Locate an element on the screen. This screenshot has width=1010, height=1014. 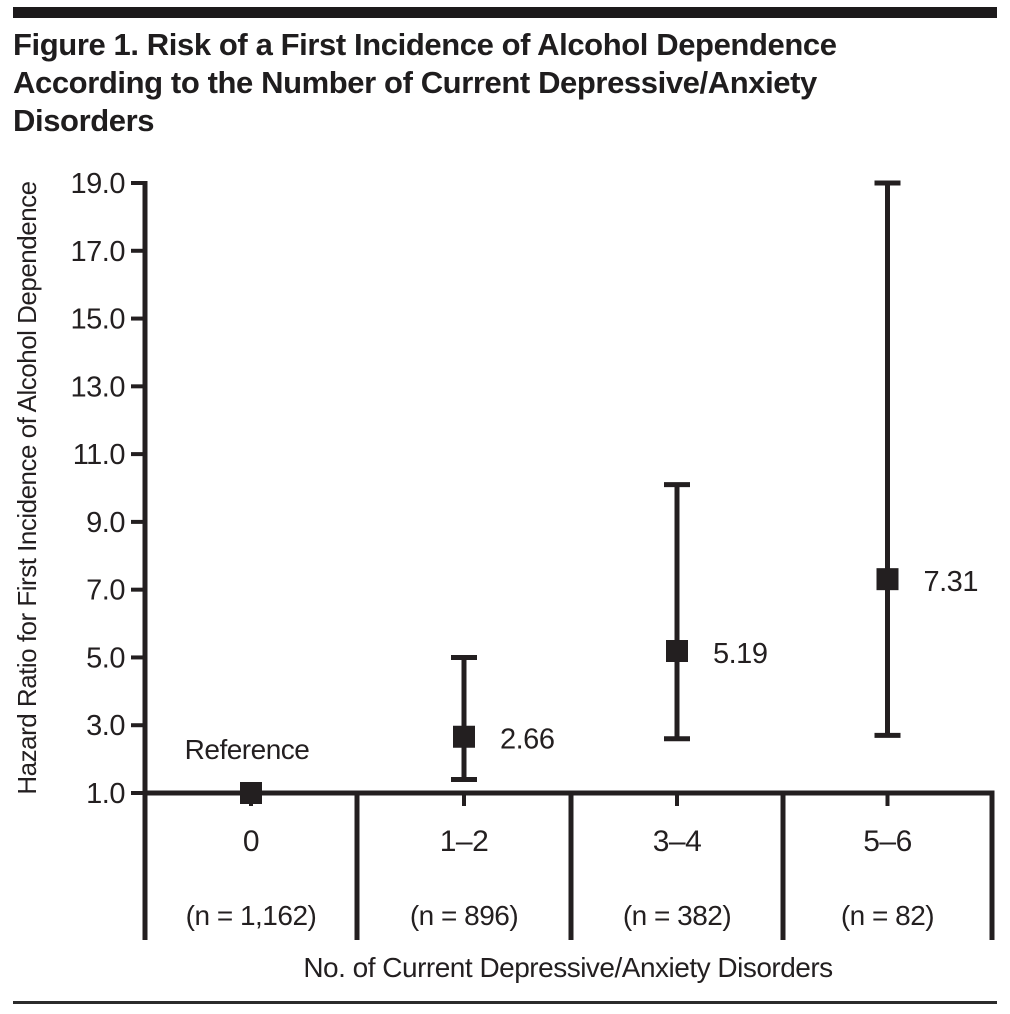
hazard-ratio-value-label: 7.31 is located at coordinates (951, 582).